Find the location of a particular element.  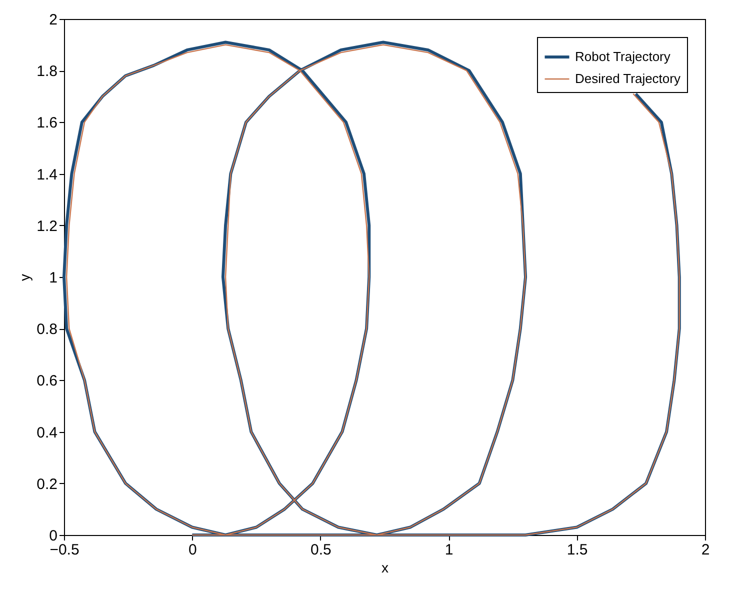

y-axis-title: y is located at coordinates (24, 277).